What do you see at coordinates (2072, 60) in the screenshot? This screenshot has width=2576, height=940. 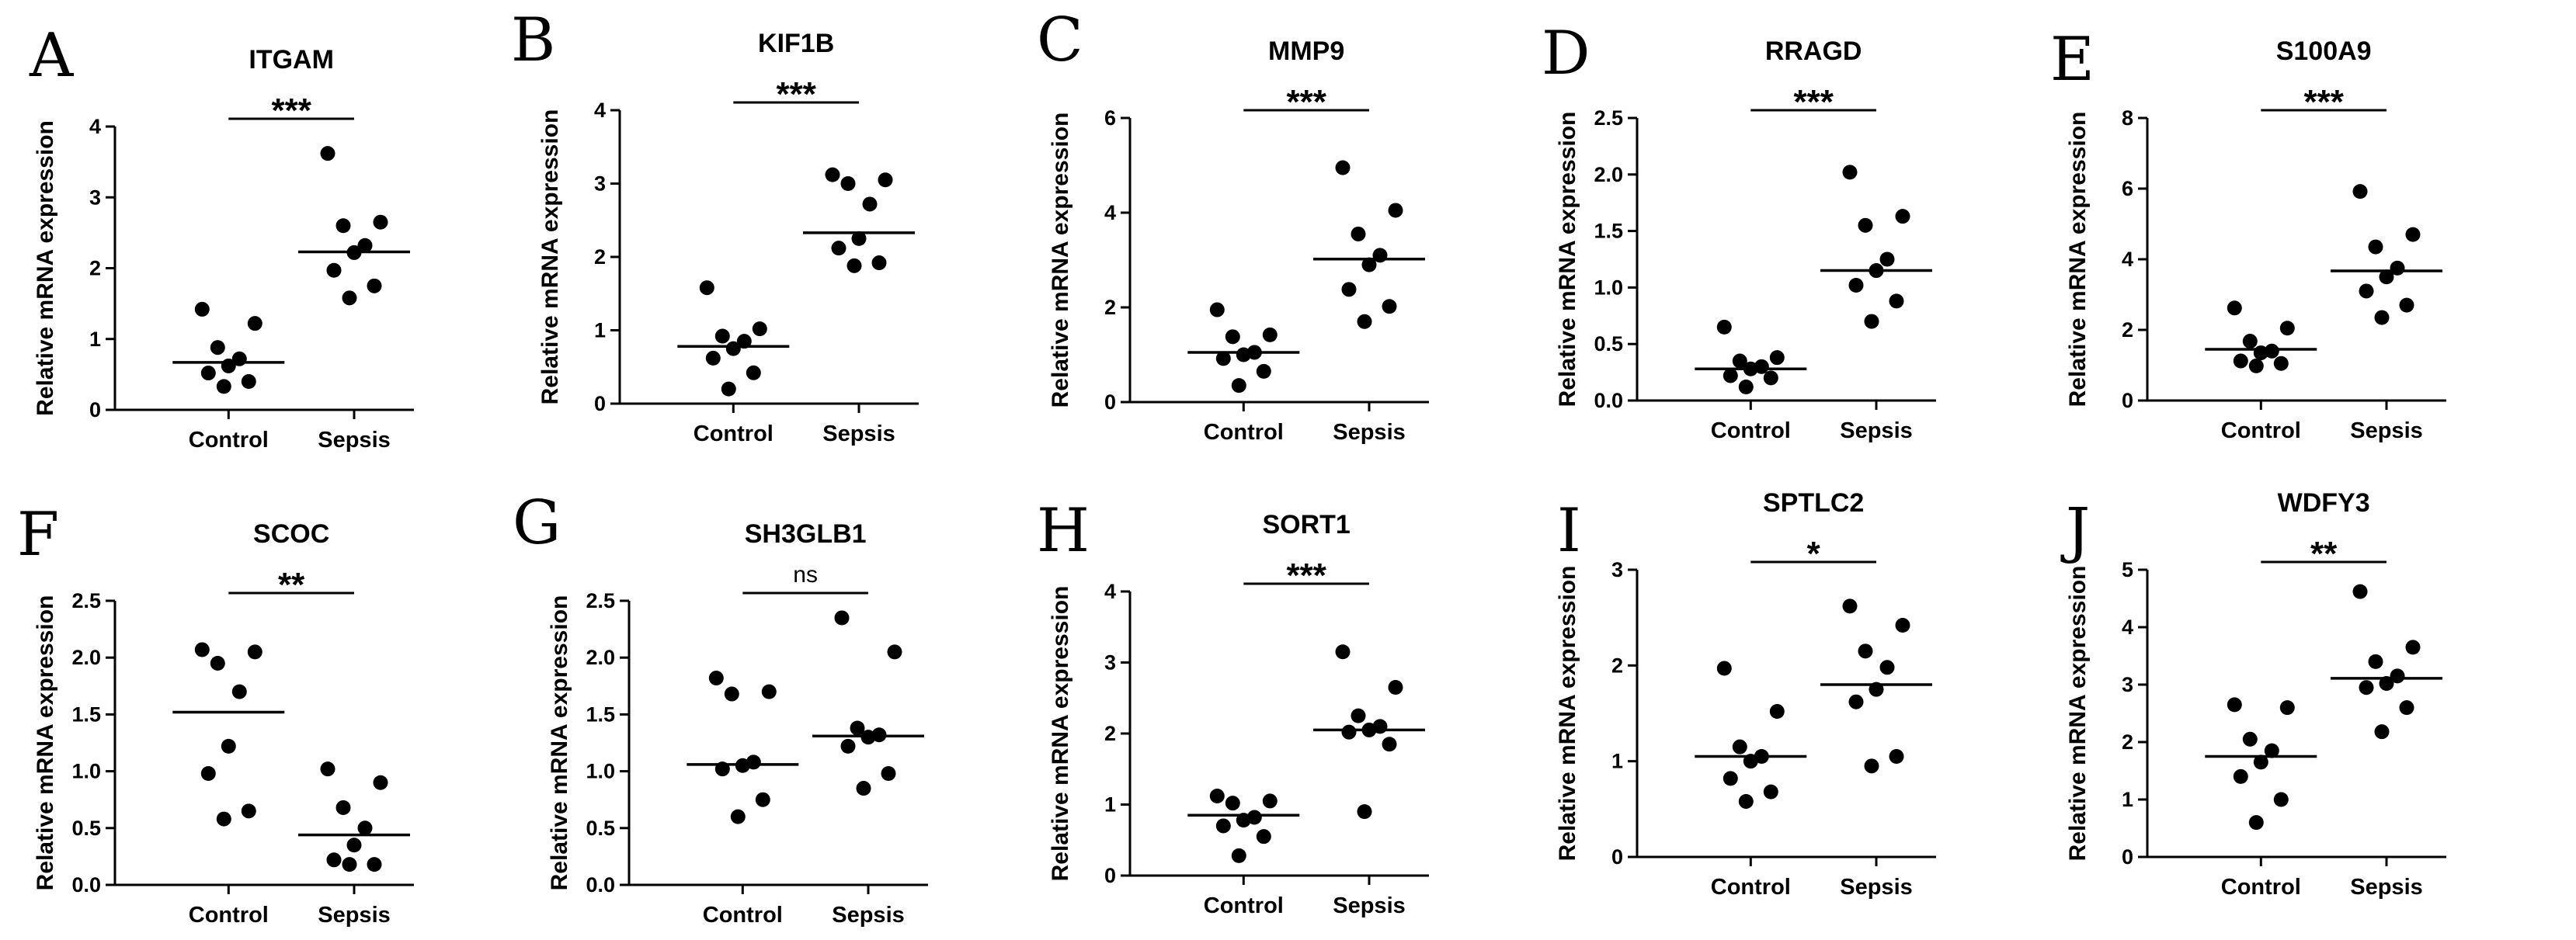 I see `panel-letter: E` at bounding box center [2072, 60].